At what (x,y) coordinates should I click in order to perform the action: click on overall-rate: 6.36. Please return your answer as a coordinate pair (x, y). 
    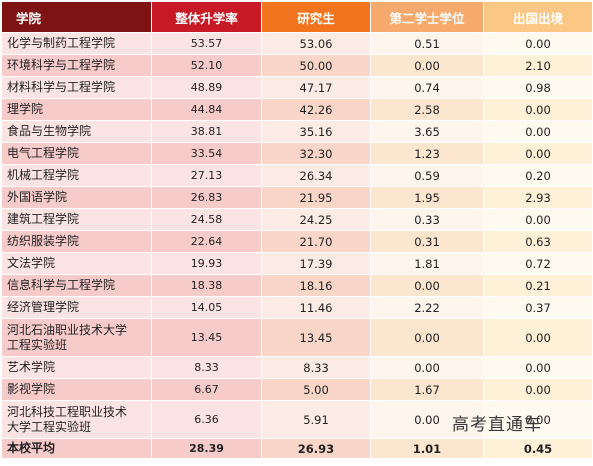
    Looking at the image, I should click on (206, 419).